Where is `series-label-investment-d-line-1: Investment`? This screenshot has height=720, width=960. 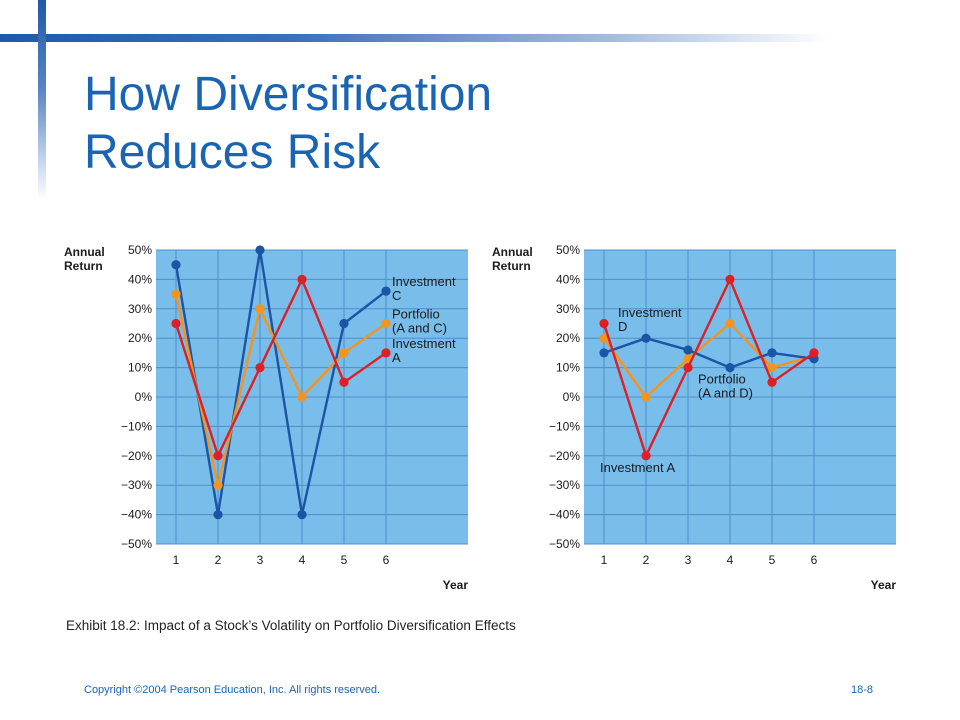
series-label-investment-d-line-1: Investment is located at coordinates (650, 312).